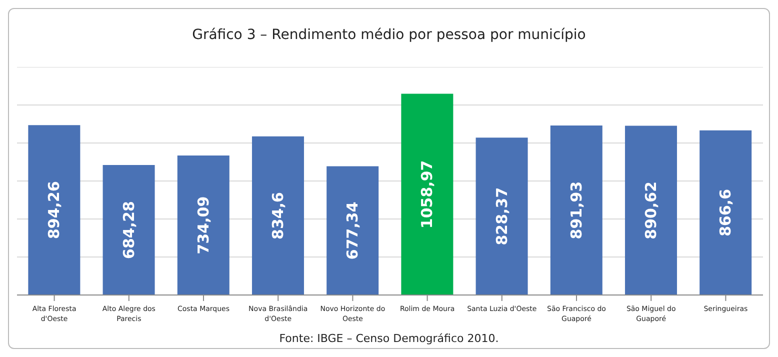  Describe the element at coordinates (389, 338) in the screenshot. I see `source-note: Fonte: IBGE – Censo Demográfico 2010.` at that location.